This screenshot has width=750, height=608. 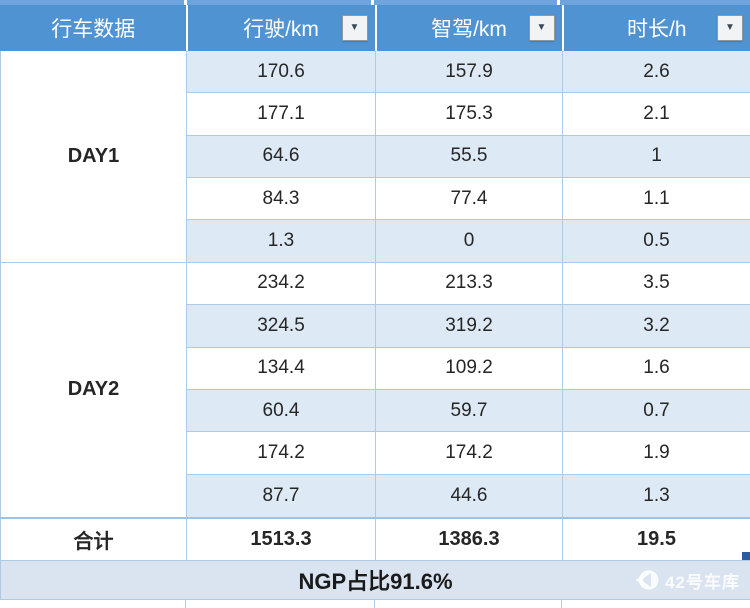 I want to click on cell: 109.2, so click(x=469, y=368).